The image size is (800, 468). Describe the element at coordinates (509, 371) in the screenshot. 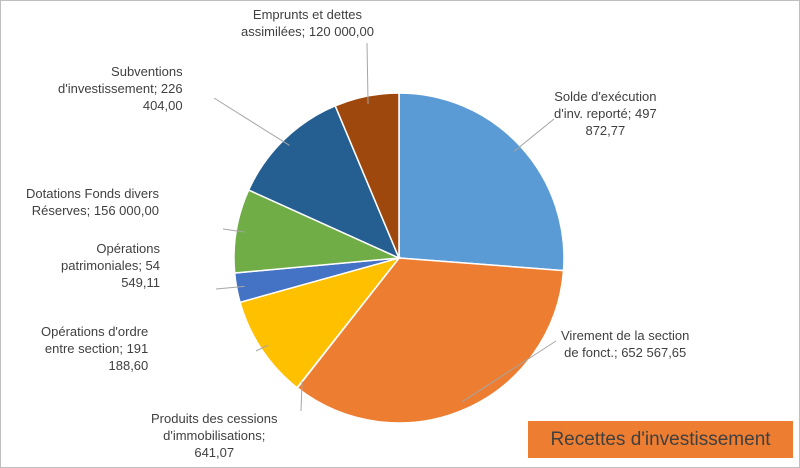

I see `leader-line-virement` at that location.